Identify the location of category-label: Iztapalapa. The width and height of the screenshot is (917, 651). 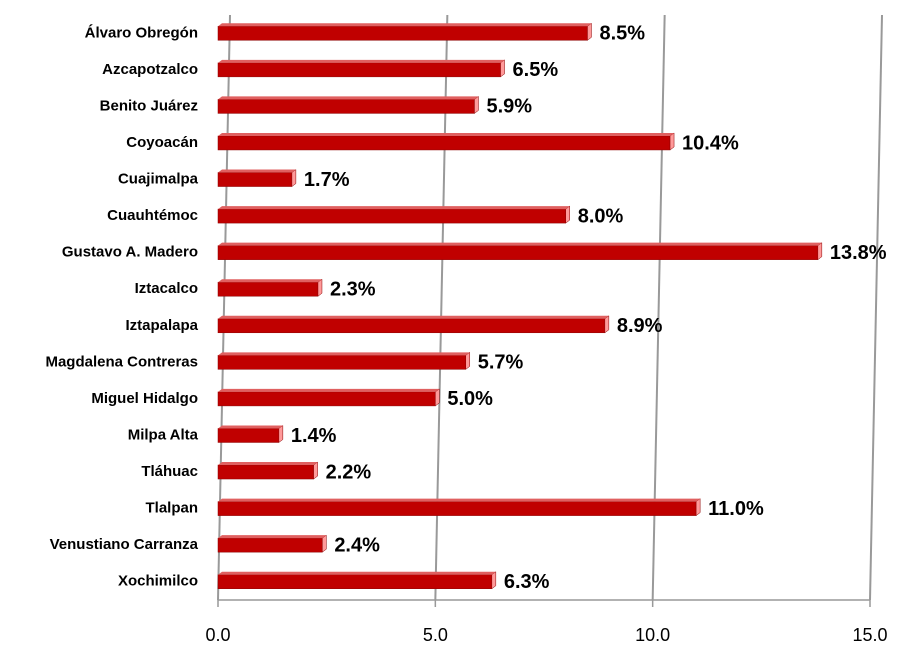
(161, 325).